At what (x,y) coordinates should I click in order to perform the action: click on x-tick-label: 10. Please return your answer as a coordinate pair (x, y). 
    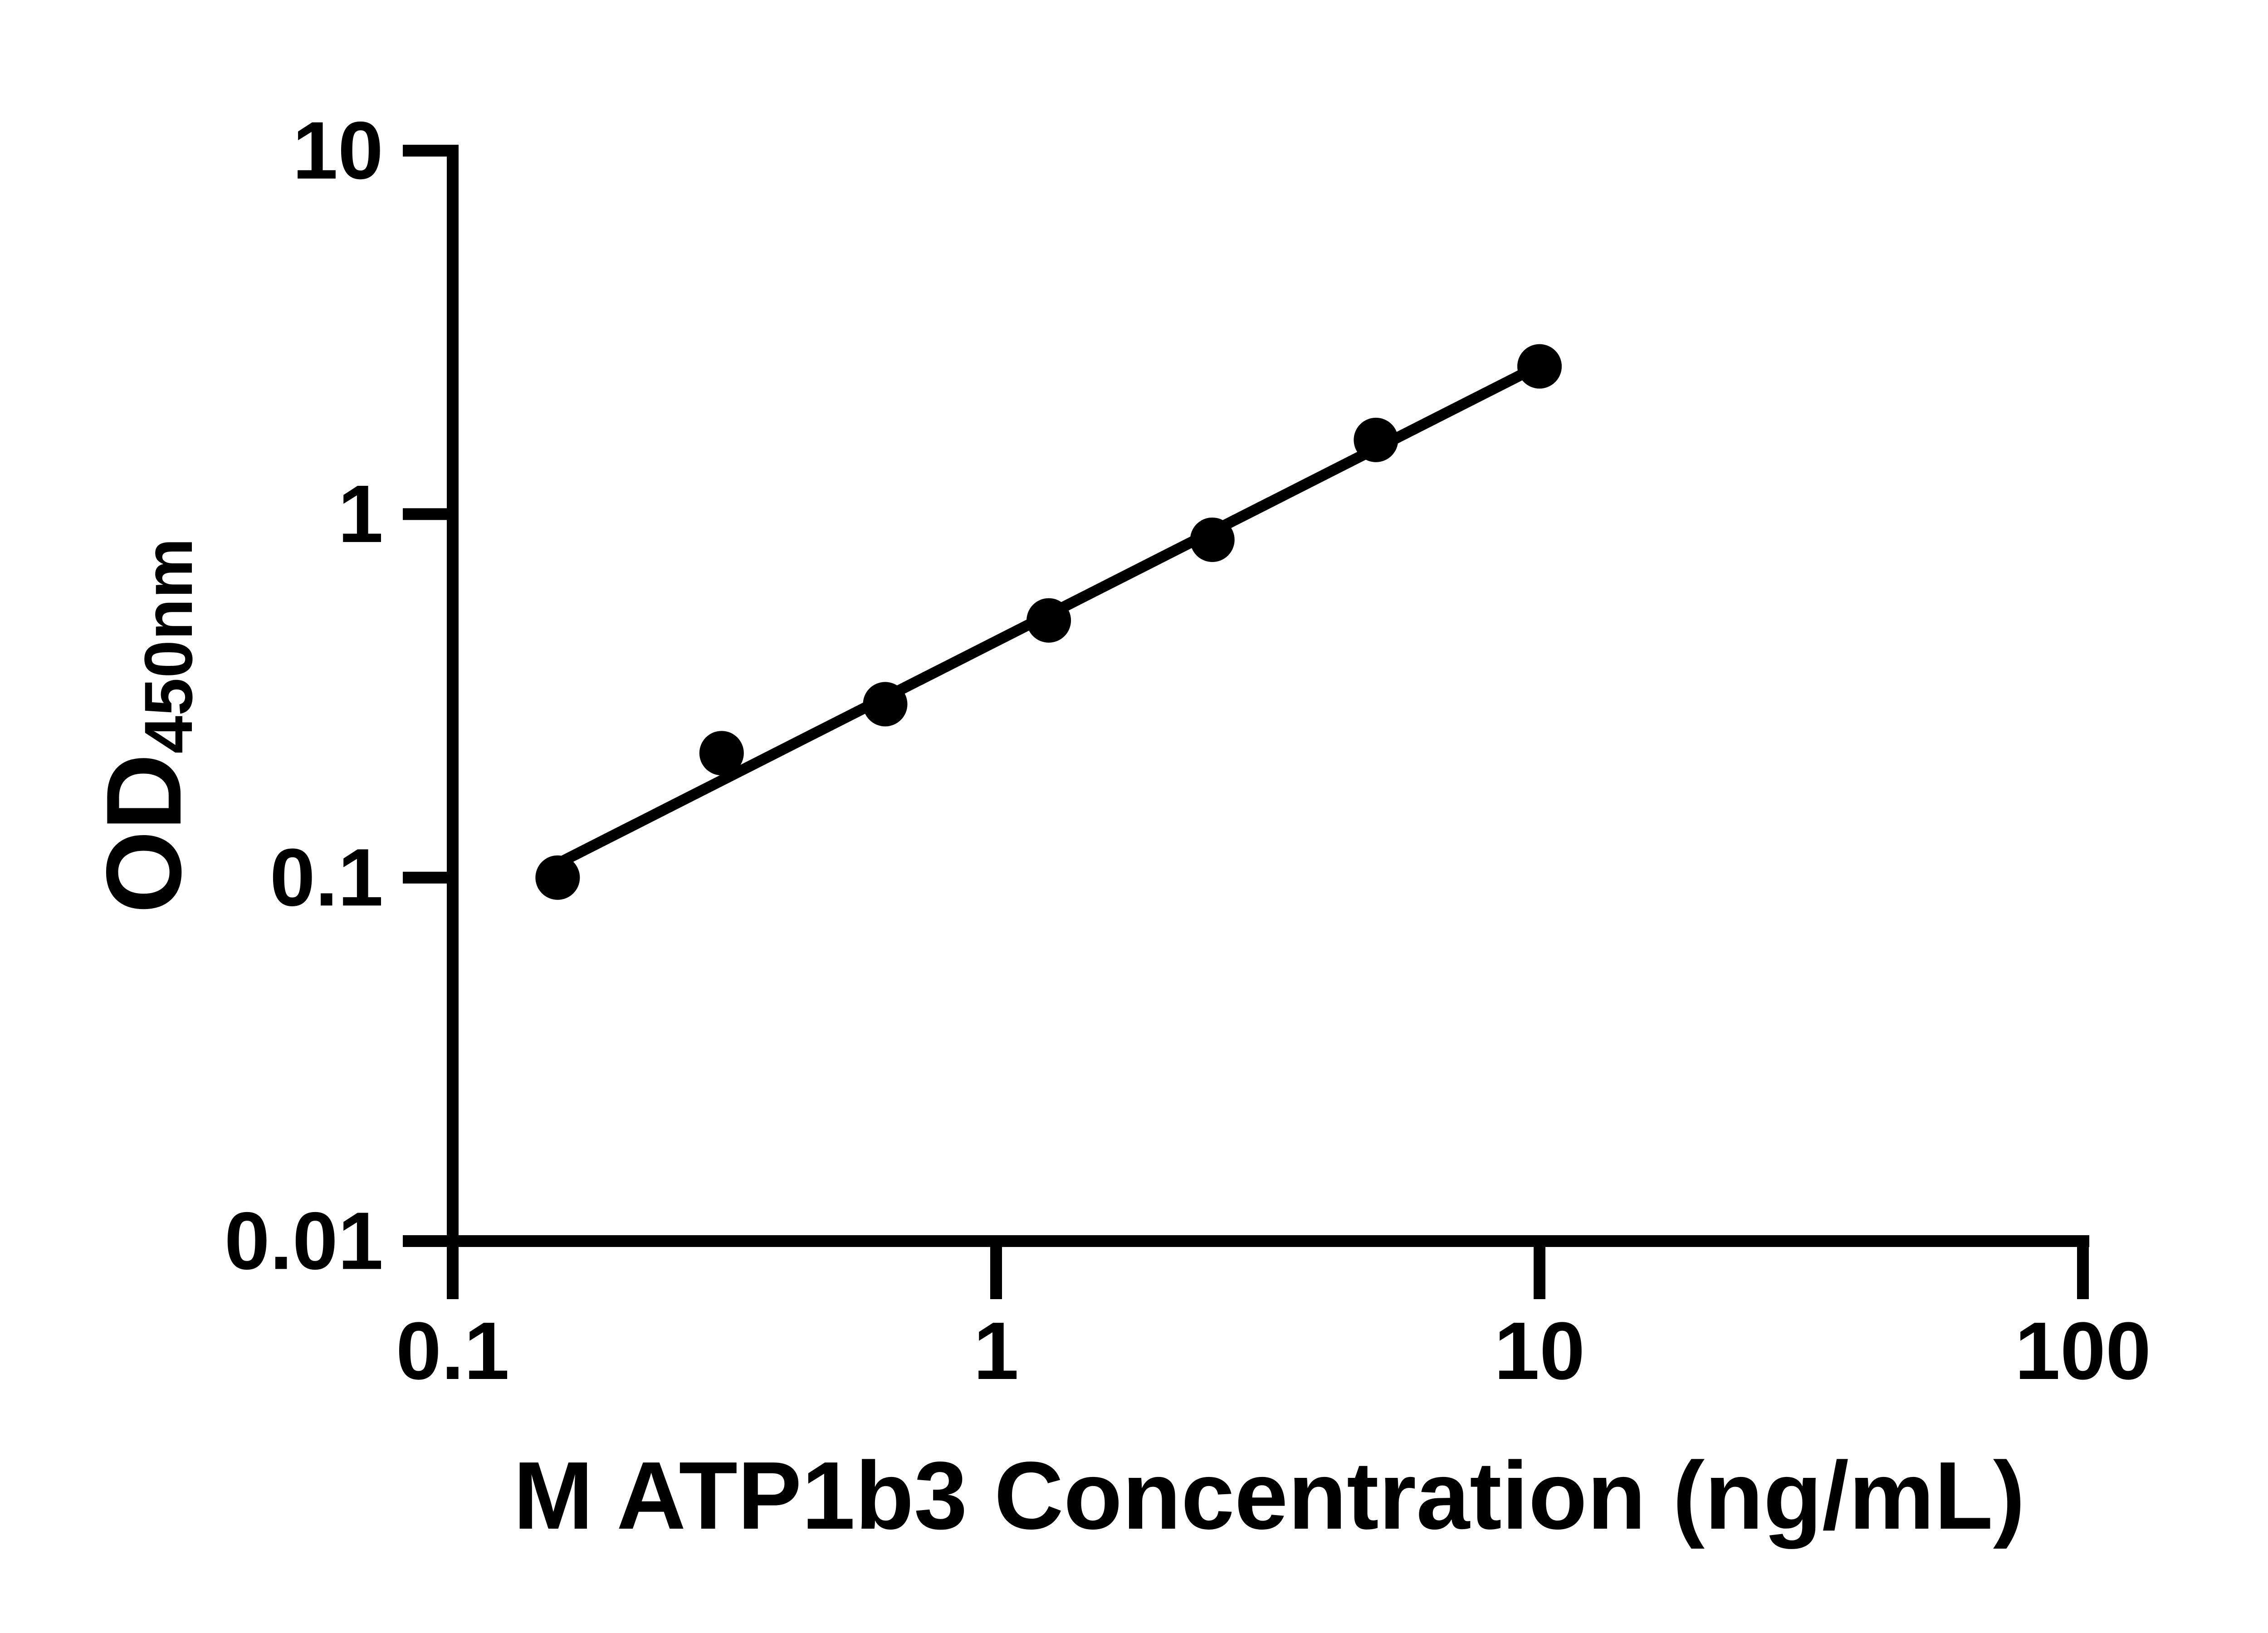
    Looking at the image, I should click on (1540, 1351).